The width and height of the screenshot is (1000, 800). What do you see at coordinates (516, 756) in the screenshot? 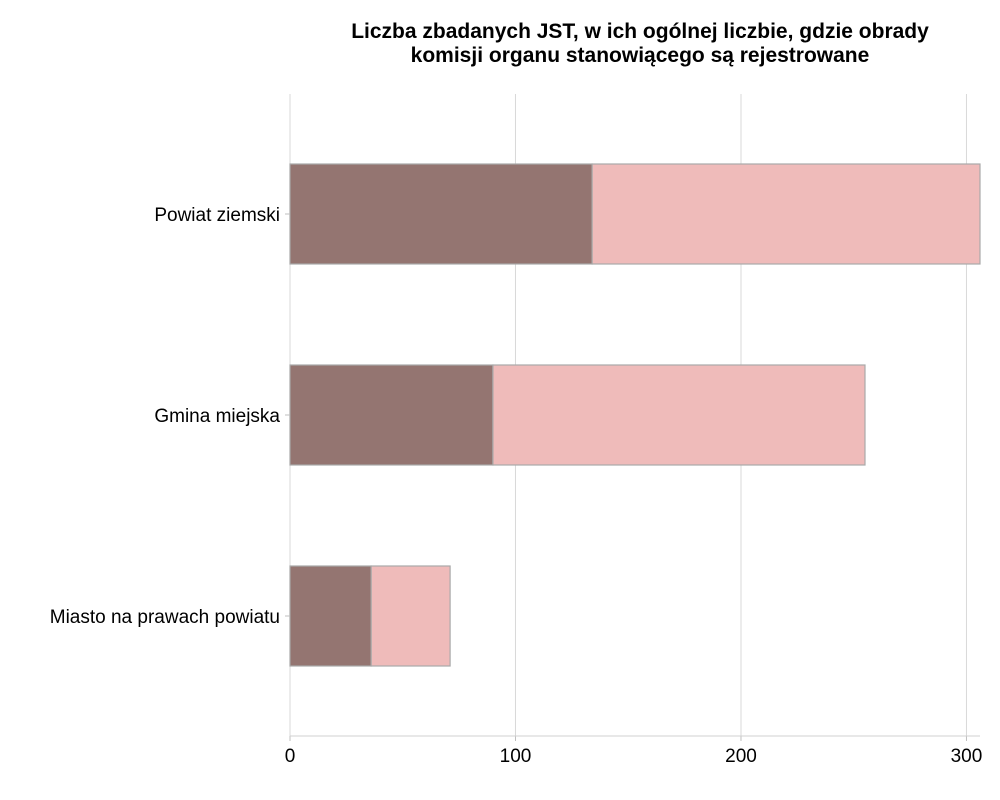
I see `x-tick-label: 100` at bounding box center [516, 756].